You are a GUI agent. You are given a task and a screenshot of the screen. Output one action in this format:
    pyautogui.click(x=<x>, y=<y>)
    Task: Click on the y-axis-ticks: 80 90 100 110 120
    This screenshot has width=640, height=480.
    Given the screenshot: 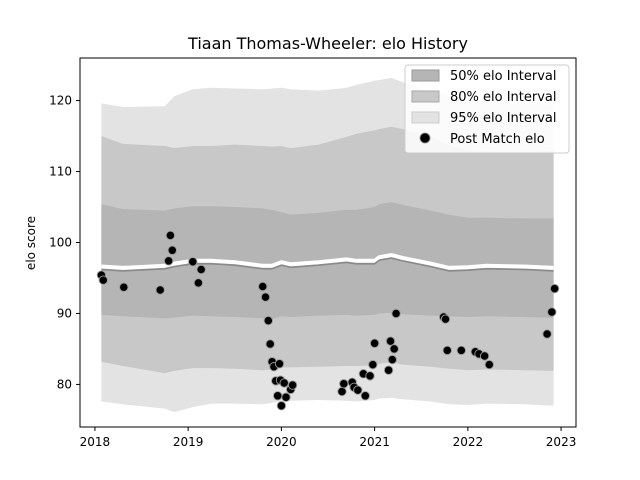 What is the action you would take?
    pyautogui.click(x=64, y=242)
    